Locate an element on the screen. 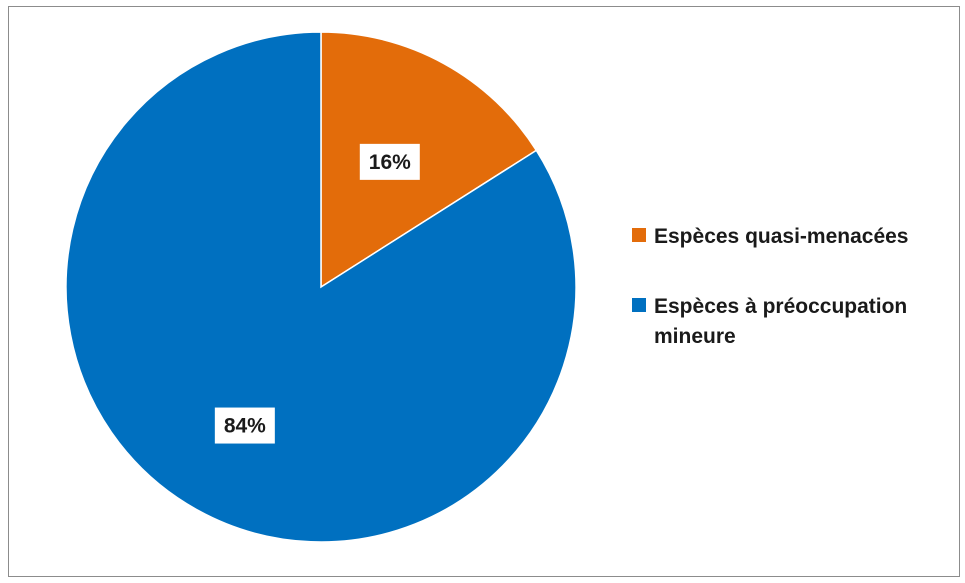 The image size is (965, 583). pie-data-labels: 16% 84% is located at coordinates (317, 293).